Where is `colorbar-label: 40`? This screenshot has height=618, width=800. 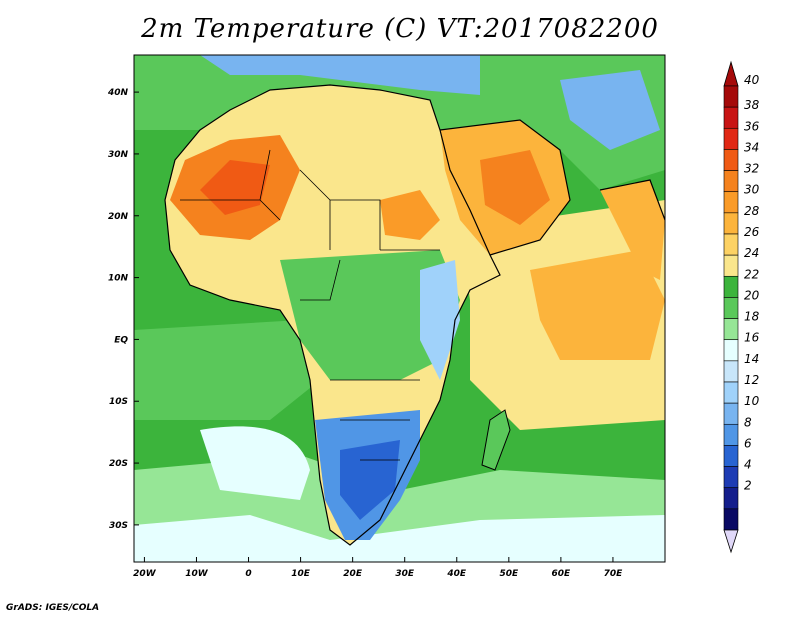 colorbar-label: 40 is located at coordinates (752, 80).